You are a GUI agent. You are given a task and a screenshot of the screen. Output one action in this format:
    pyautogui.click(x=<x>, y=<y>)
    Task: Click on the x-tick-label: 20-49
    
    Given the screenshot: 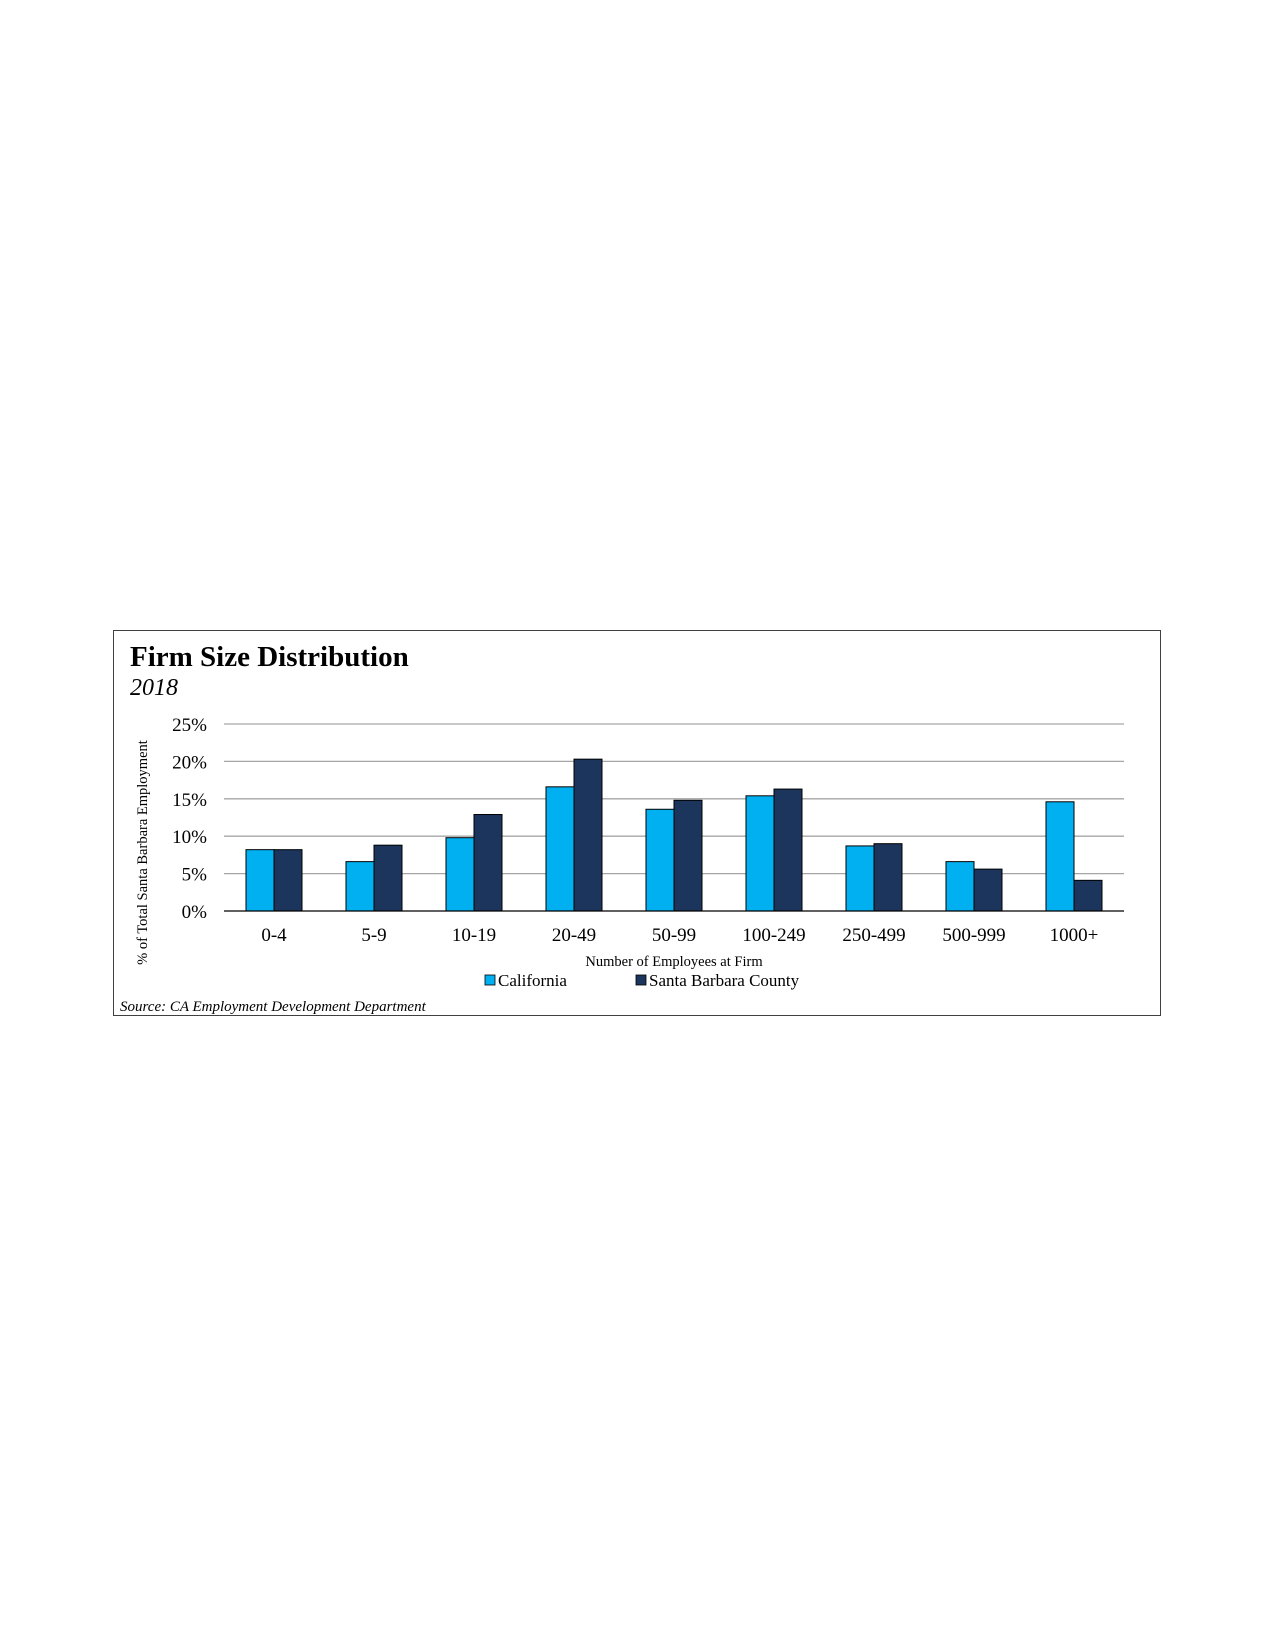 What is the action you would take?
    pyautogui.click(x=574, y=935)
    